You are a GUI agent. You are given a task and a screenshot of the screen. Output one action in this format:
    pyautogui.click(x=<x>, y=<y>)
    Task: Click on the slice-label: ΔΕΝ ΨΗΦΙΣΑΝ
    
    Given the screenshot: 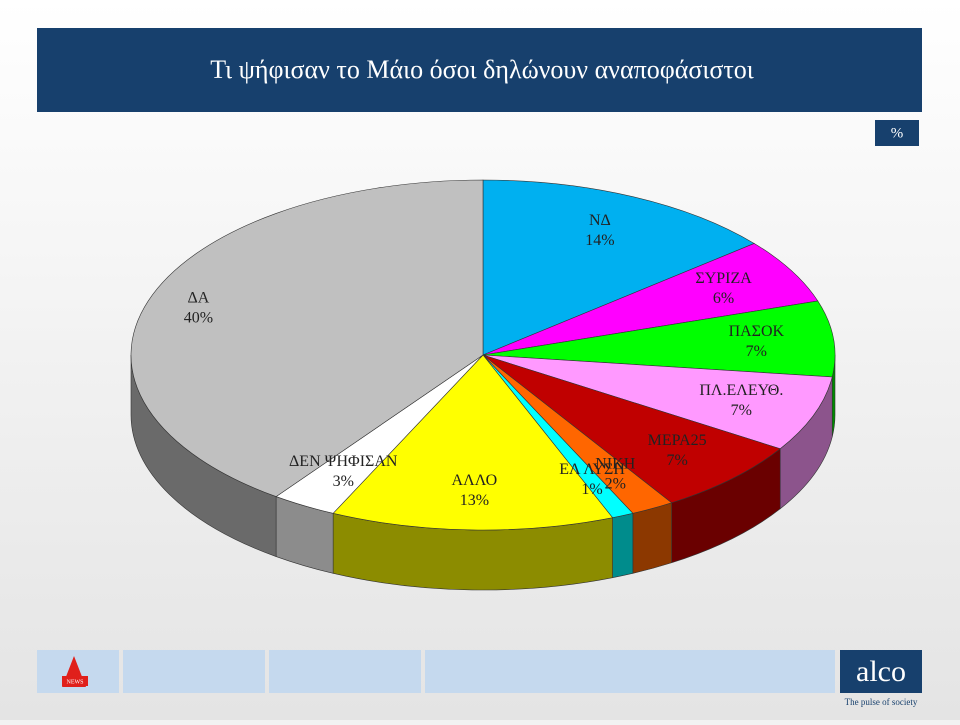 What is the action you would take?
    pyautogui.click(x=343, y=461)
    